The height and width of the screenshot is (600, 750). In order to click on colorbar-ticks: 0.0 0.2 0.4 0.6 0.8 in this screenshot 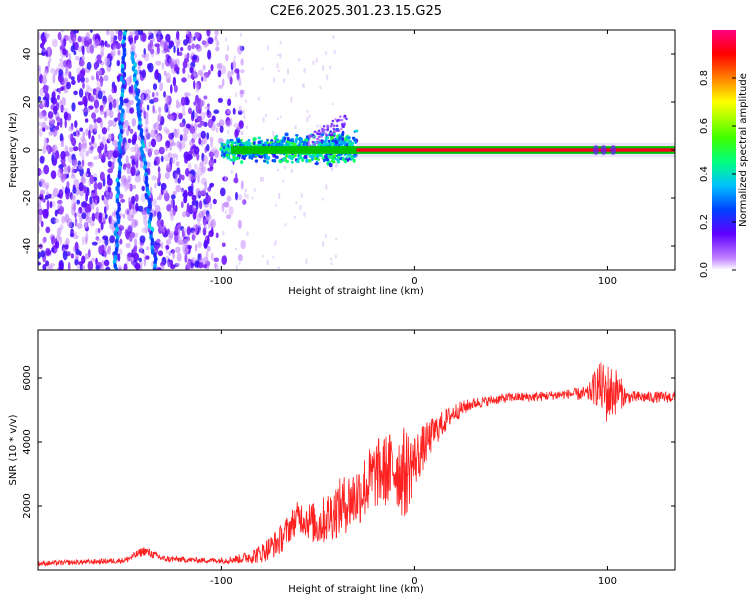, I will do `click(717, 174)`.